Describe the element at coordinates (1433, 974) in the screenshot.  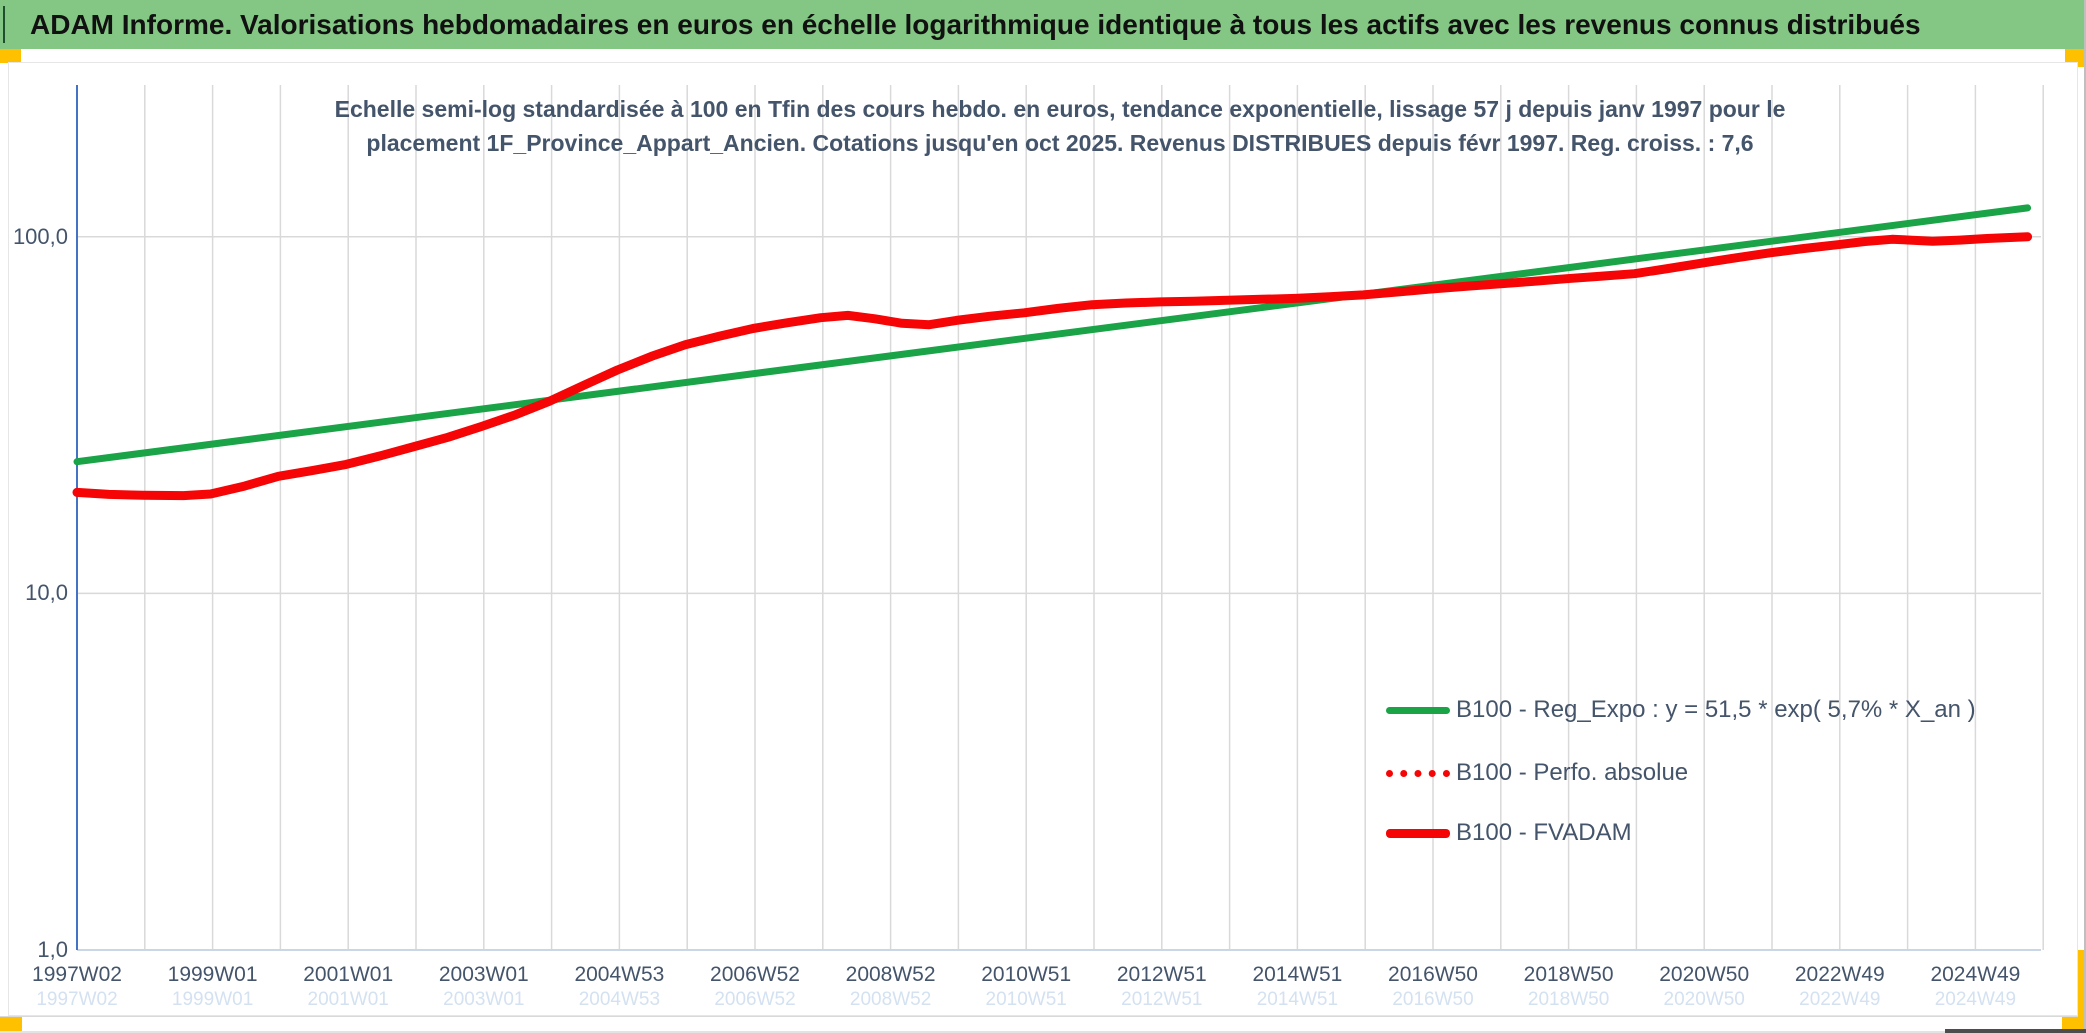
I see `x-axis-tick-label: 2016W50` at that location.